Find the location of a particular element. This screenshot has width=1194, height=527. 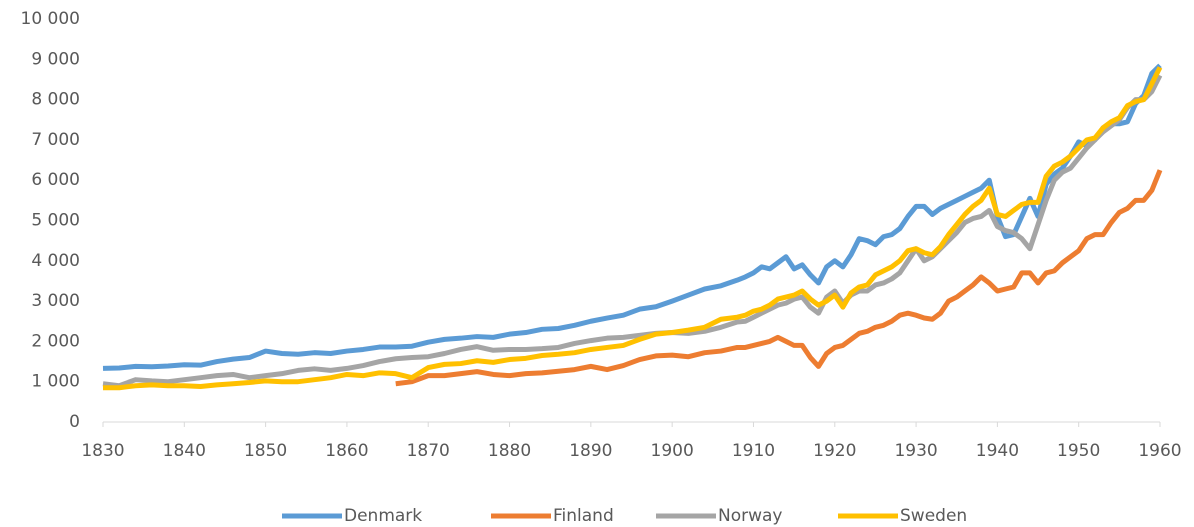

y-tick-label: 1 000 is located at coordinates (55, 382).